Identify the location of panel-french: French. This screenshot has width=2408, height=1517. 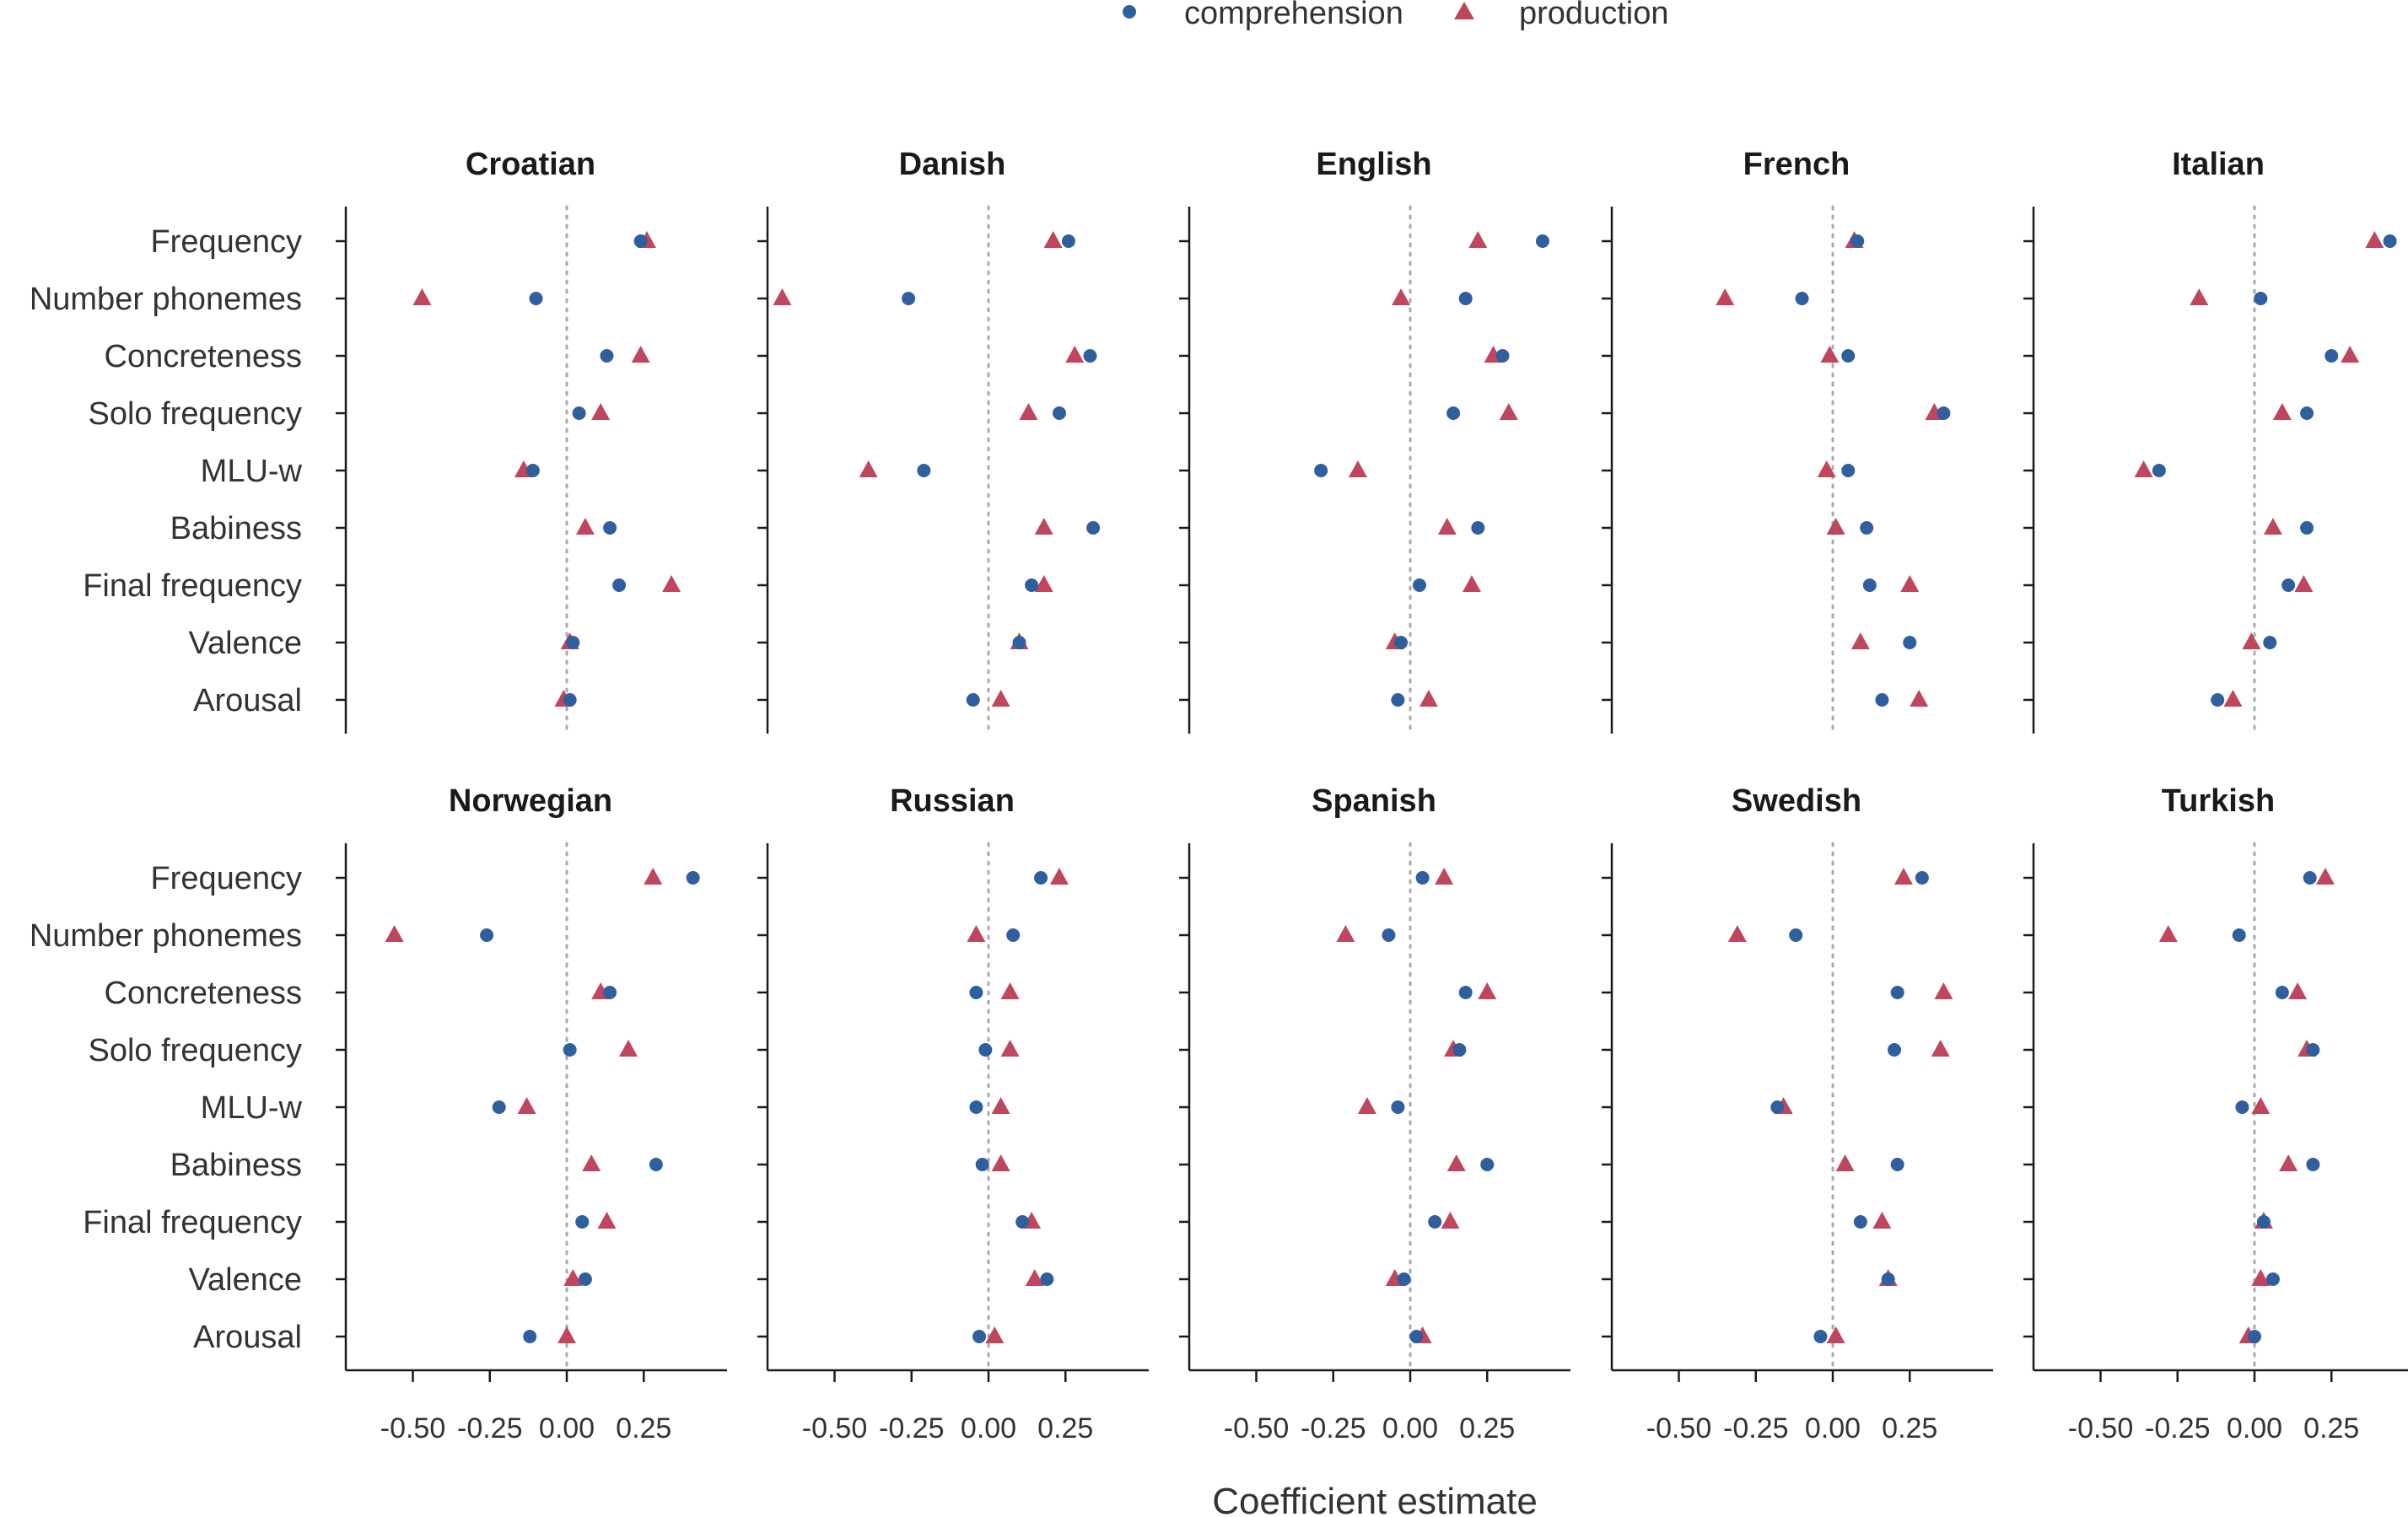
(1776, 441).